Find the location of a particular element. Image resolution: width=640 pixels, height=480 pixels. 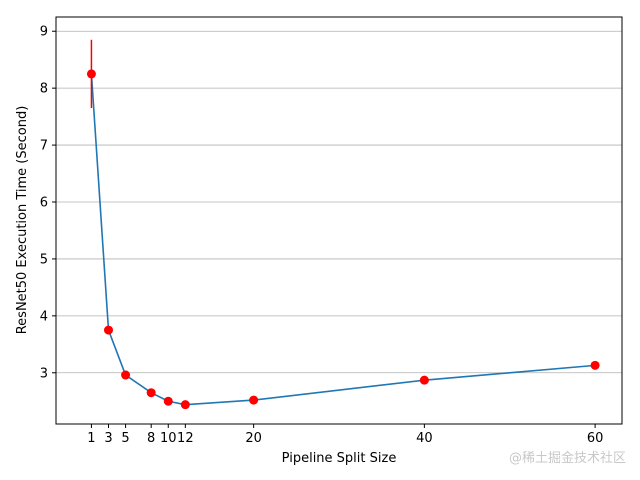

y-tick-label: 7 is located at coordinates (44, 146).